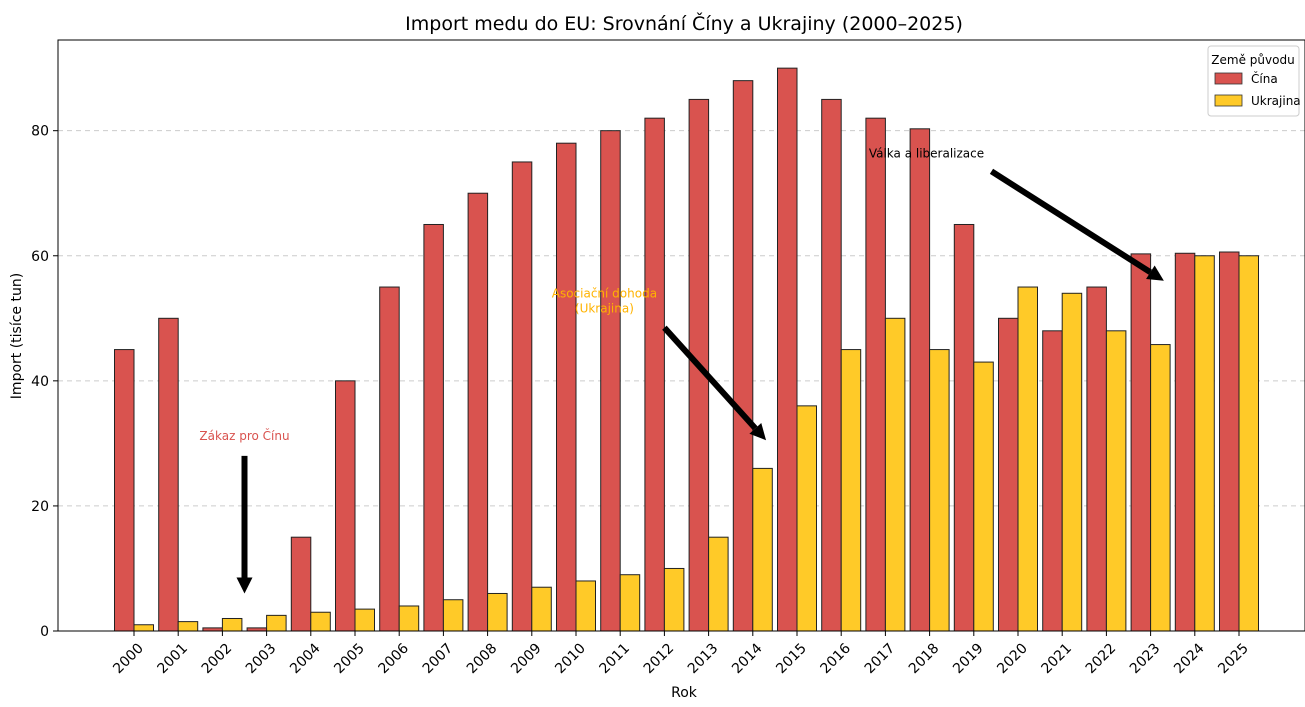 This screenshot has width=1305, height=707. I want to click on annotation-text: Válka a liberalizace, so click(926, 153).